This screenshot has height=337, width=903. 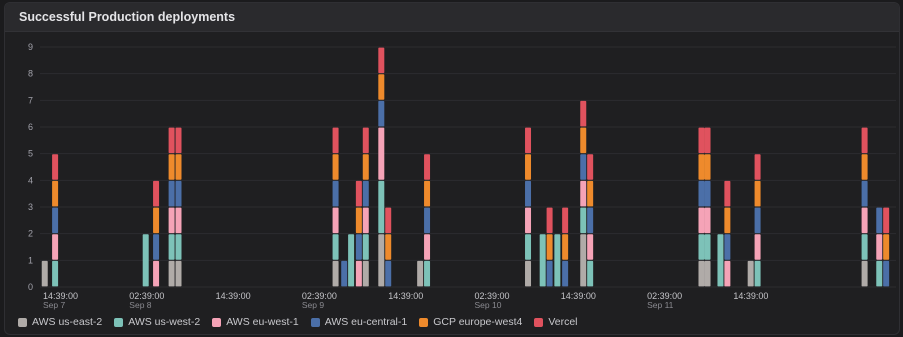 What do you see at coordinates (470, 322) in the screenshot?
I see `legend-item: GCP europe-west4` at bounding box center [470, 322].